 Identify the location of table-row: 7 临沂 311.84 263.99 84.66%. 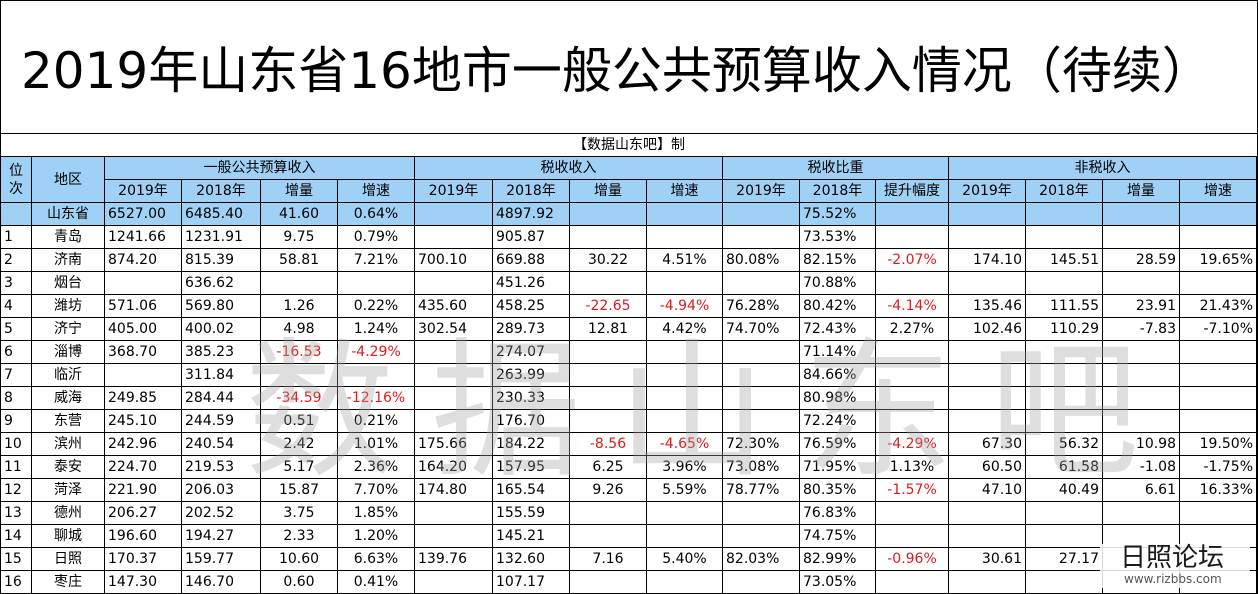
(628, 375).